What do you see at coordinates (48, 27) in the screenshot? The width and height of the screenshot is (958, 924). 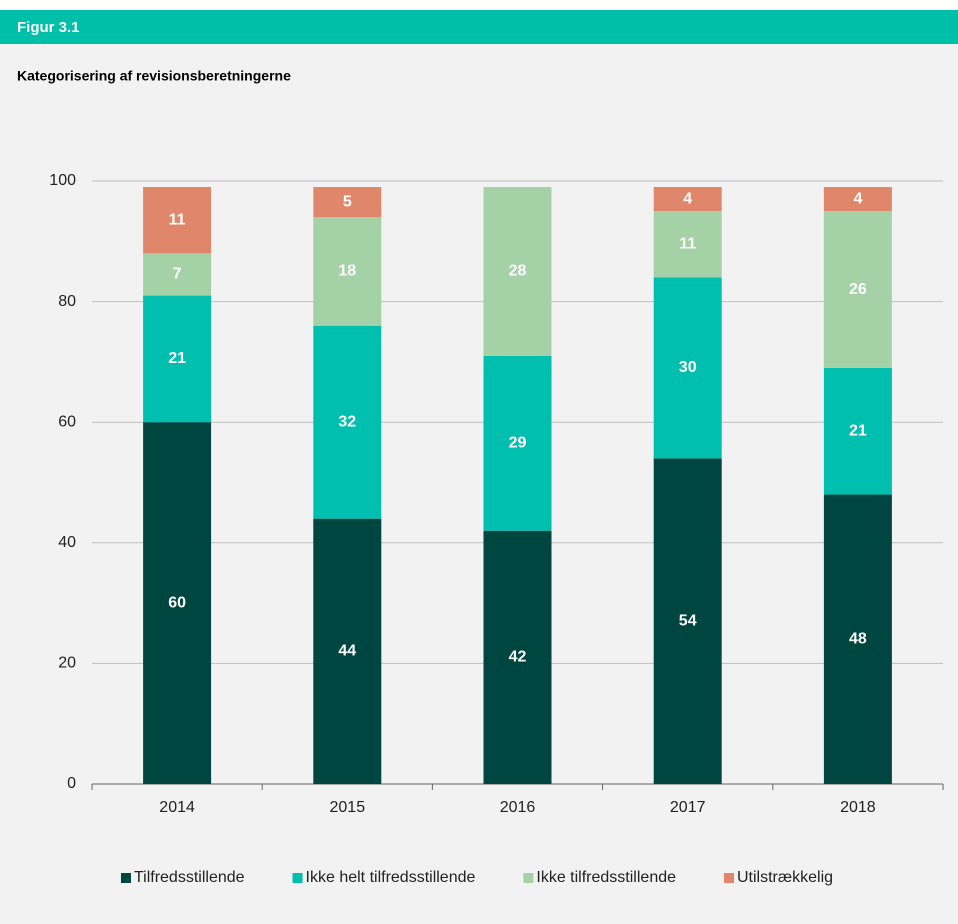 I see `figure-label: Figur 3.1` at bounding box center [48, 27].